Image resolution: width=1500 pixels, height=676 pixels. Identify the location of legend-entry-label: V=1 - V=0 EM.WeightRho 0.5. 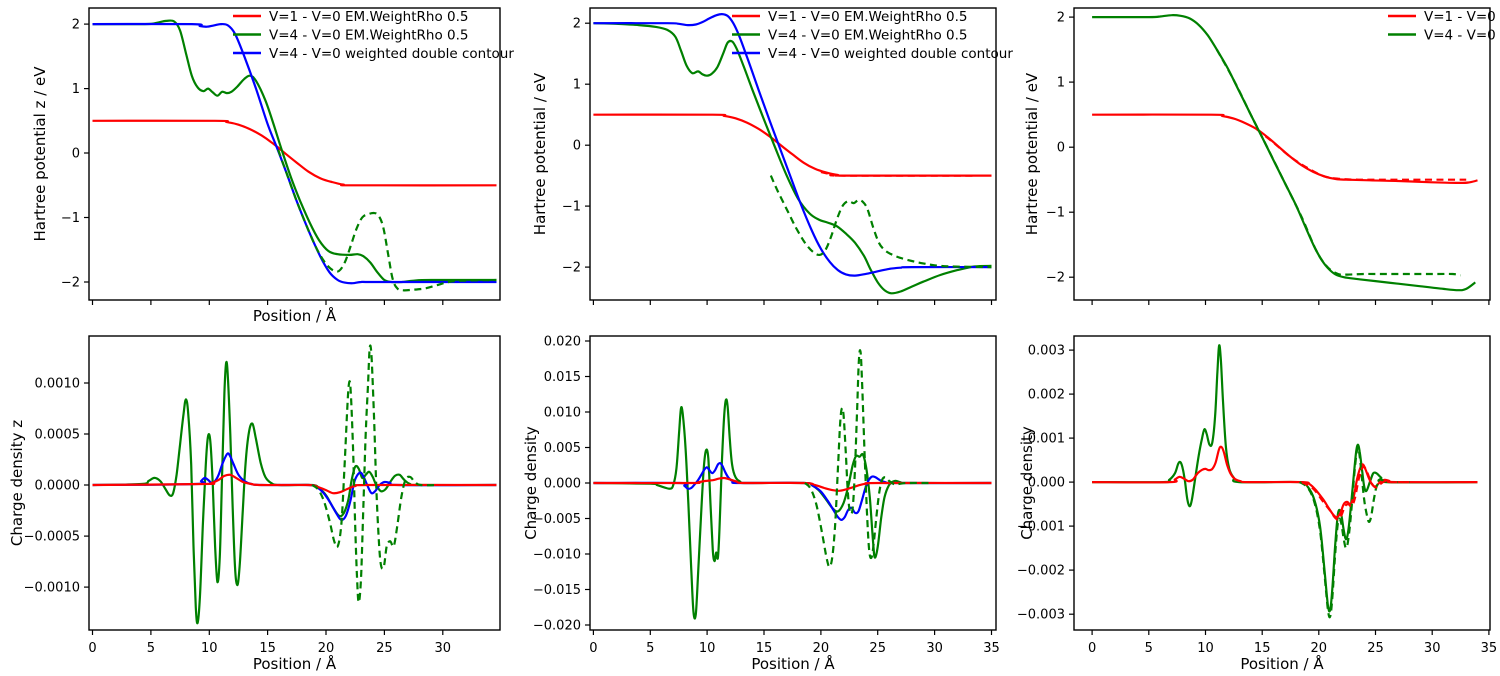
(867, 17).